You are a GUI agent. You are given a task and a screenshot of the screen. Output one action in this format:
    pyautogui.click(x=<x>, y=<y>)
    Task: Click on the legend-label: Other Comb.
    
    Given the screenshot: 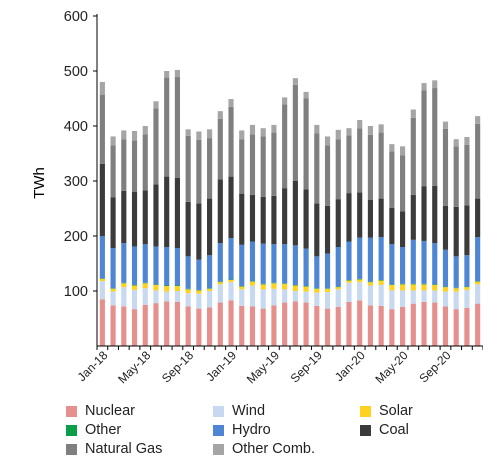 What is the action you would take?
    pyautogui.click(x=273, y=449)
    